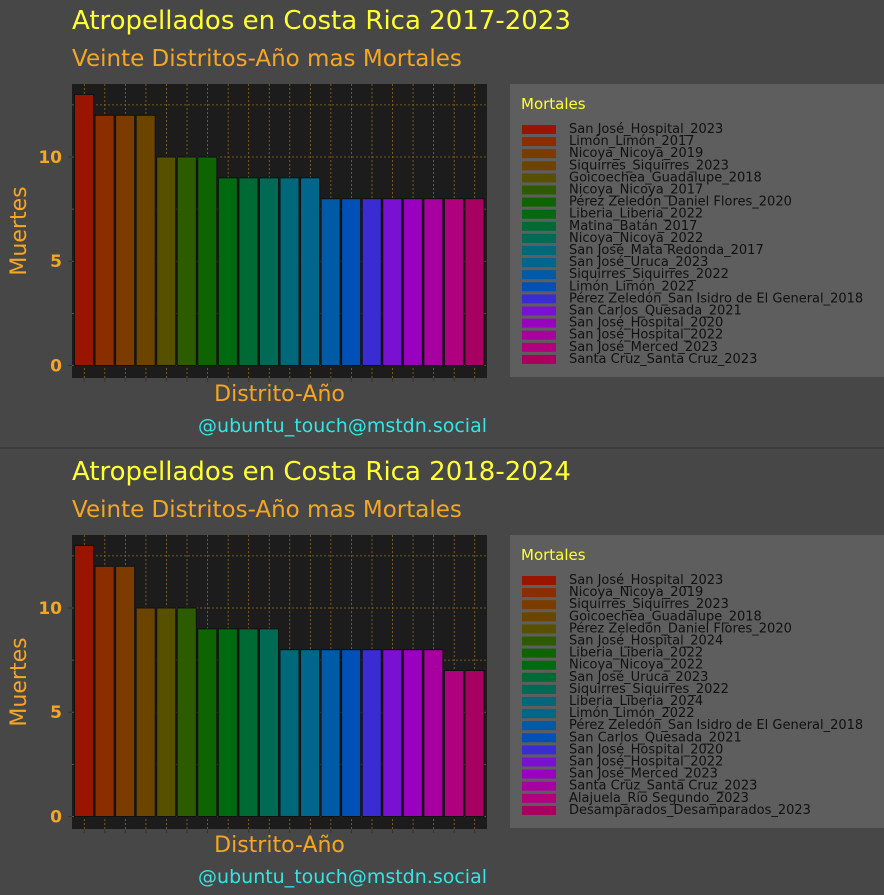 The width and height of the screenshot is (884, 895). What do you see at coordinates (289, 271) in the screenshot?
I see `bar: San José_Mata Redonda_2017: 9` at bounding box center [289, 271].